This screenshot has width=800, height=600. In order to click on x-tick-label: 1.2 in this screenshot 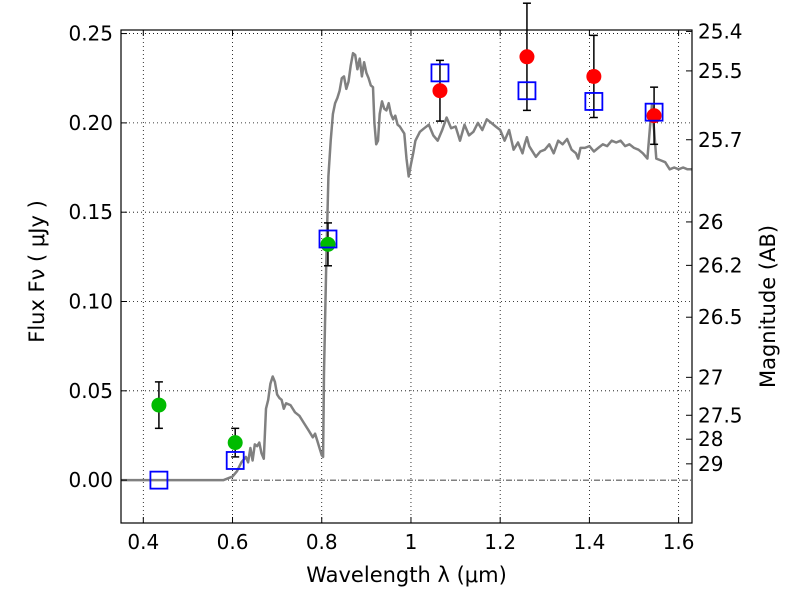, I will do `click(500, 542)`.